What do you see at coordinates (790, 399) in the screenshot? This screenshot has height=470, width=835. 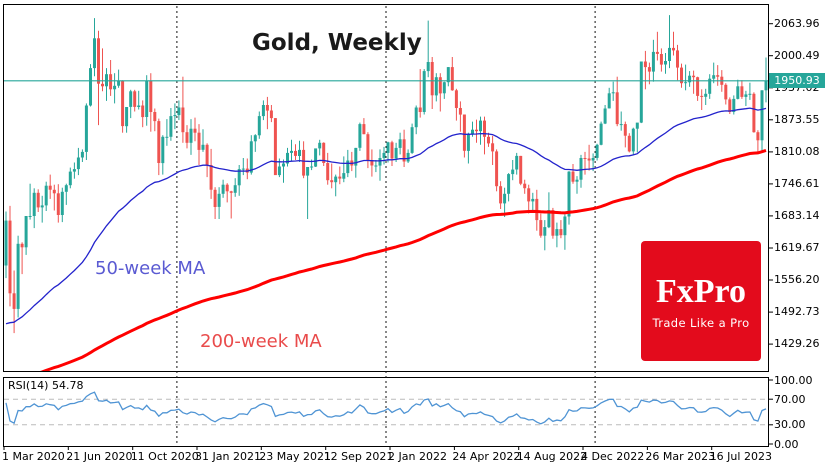 I see `rsi-axis-label: 70.00` at bounding box center [790, 399].